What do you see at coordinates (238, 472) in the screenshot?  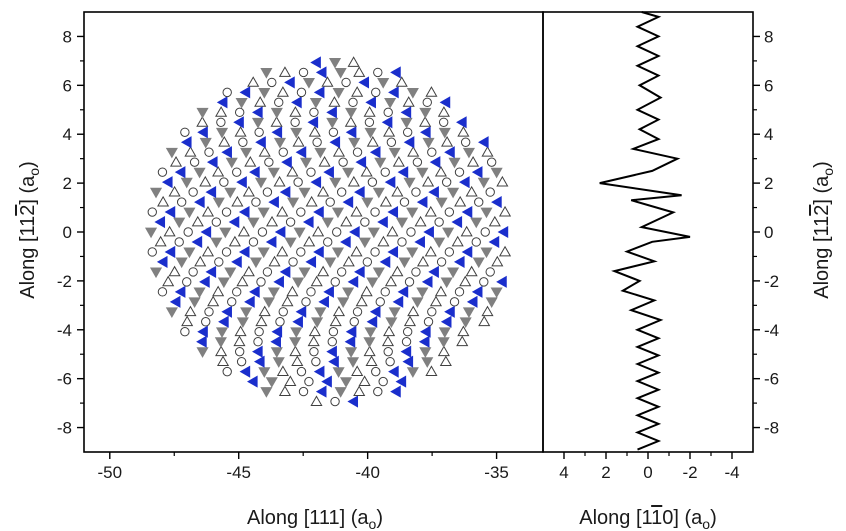 I see `left-x-tick-label: -45` at bounding box center [238, 472].